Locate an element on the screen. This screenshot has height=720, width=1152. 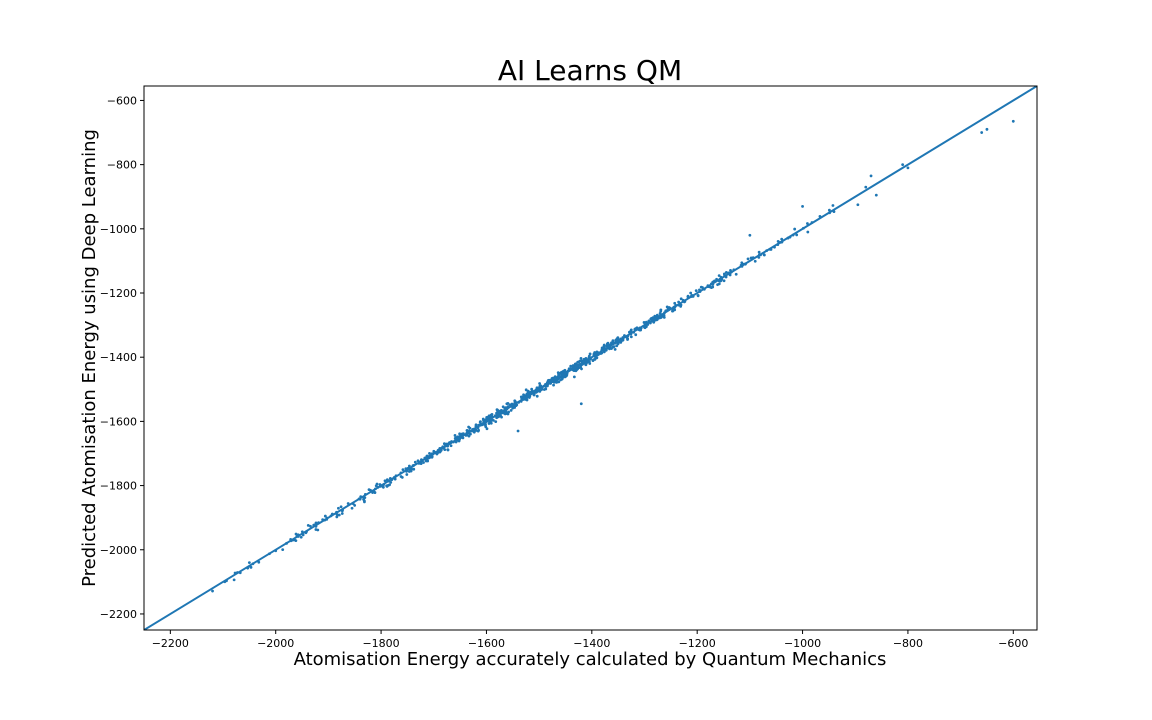
y-tick-label: −1200 is located at coordinates (118, 293).